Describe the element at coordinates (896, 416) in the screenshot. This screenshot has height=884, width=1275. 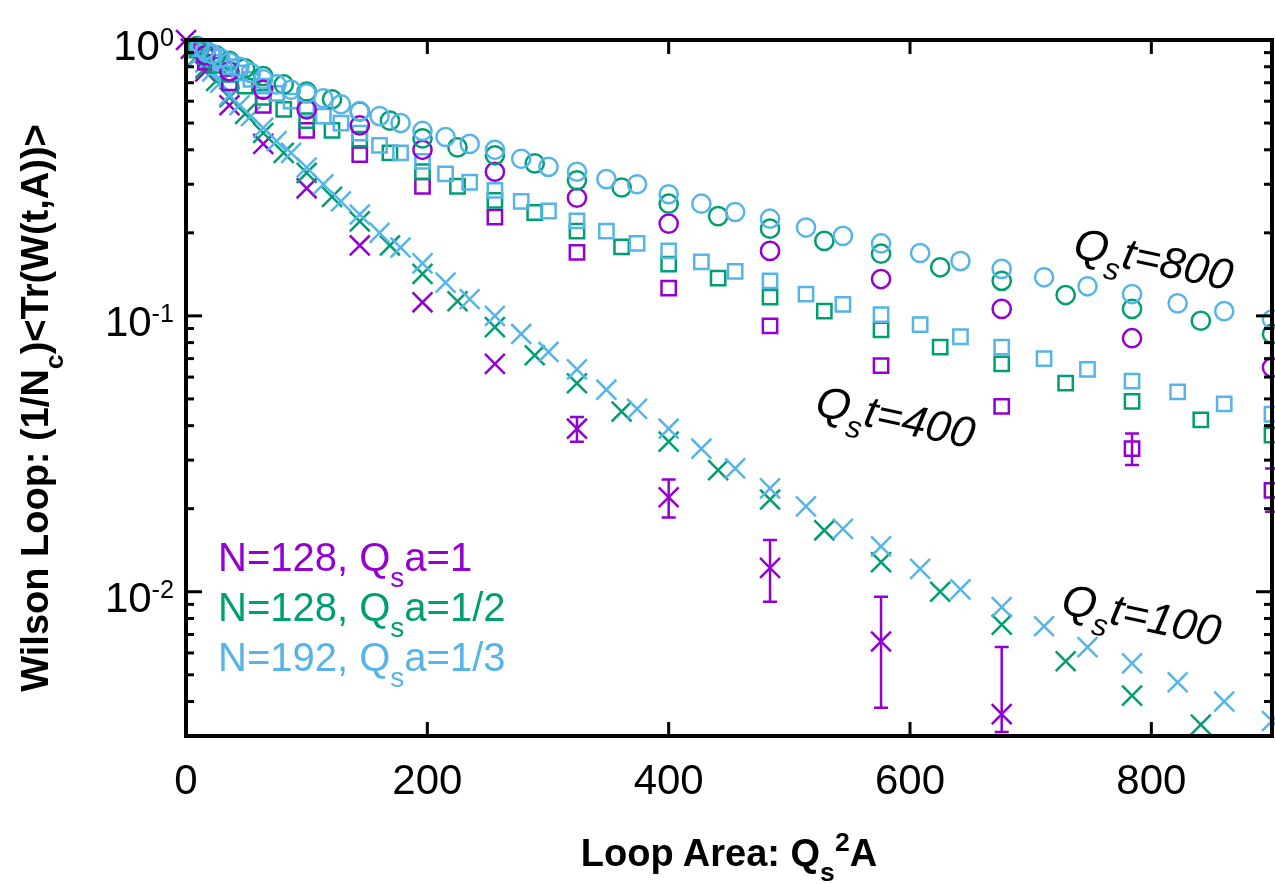
I see `annotation: Q$_{s}$t=400` at that location.